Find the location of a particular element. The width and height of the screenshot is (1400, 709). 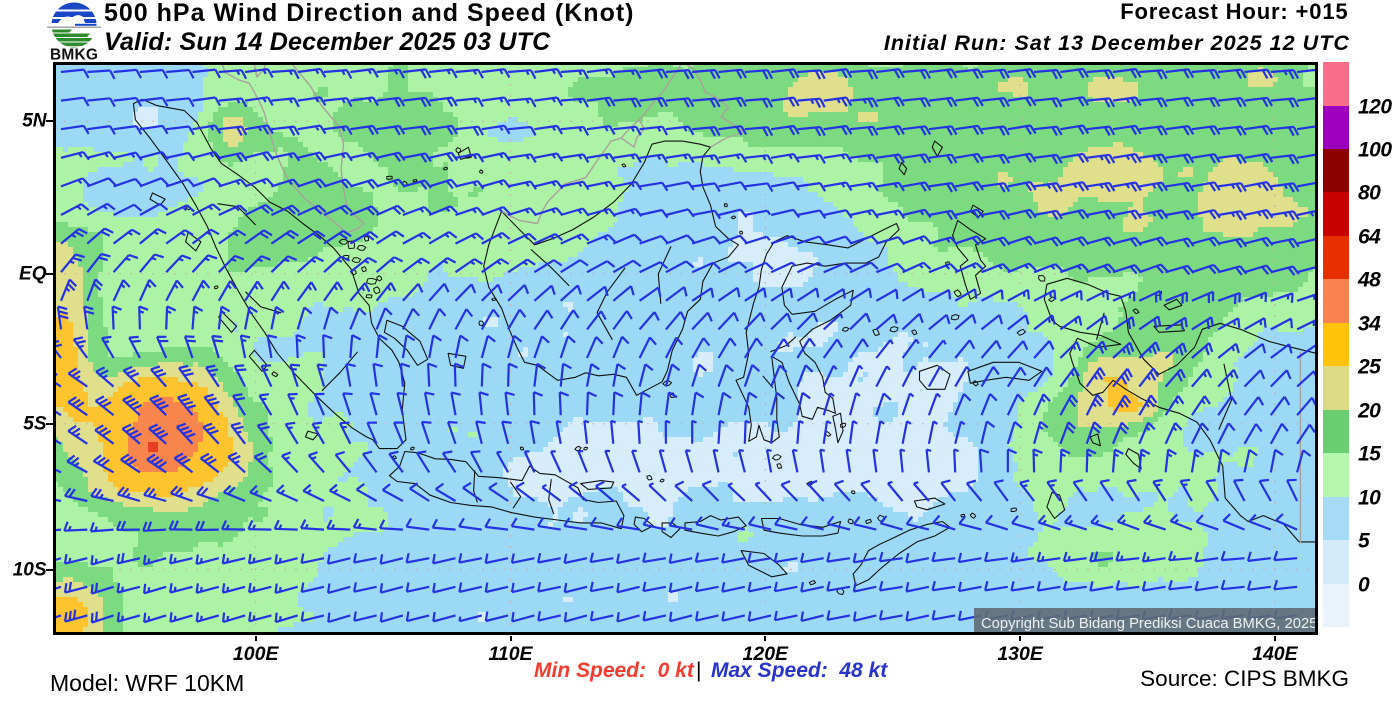

svg-text: BMKG is located at coordinates (74, 54).